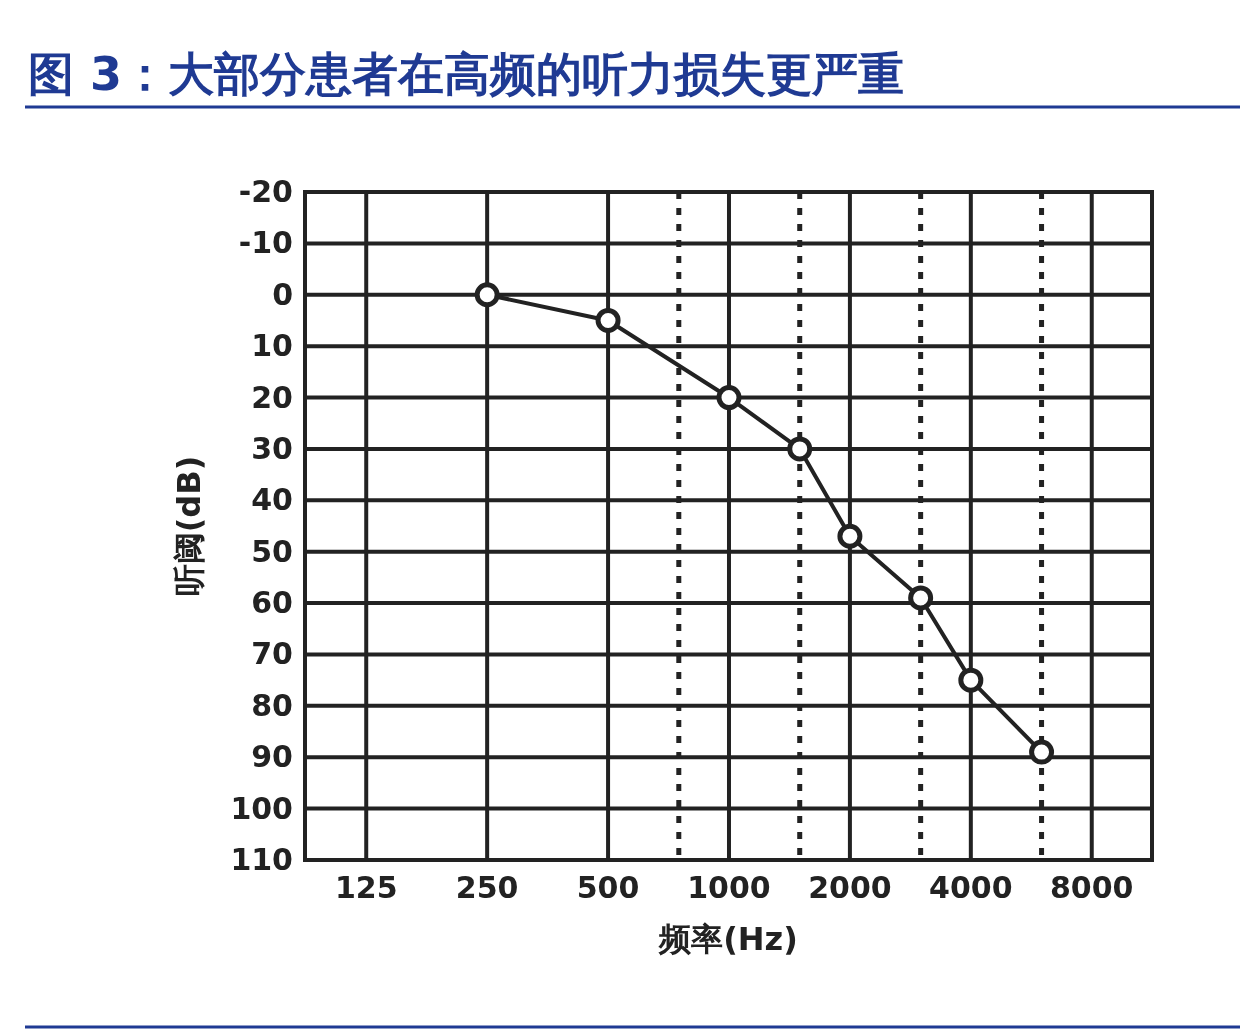 Image resolution: width=1258 pixels, height=1034 pixels. What do you see at coordinates (608, 887) in the screenshot?
I see `x-tick-label: 500` at bounding box center [608, 887].